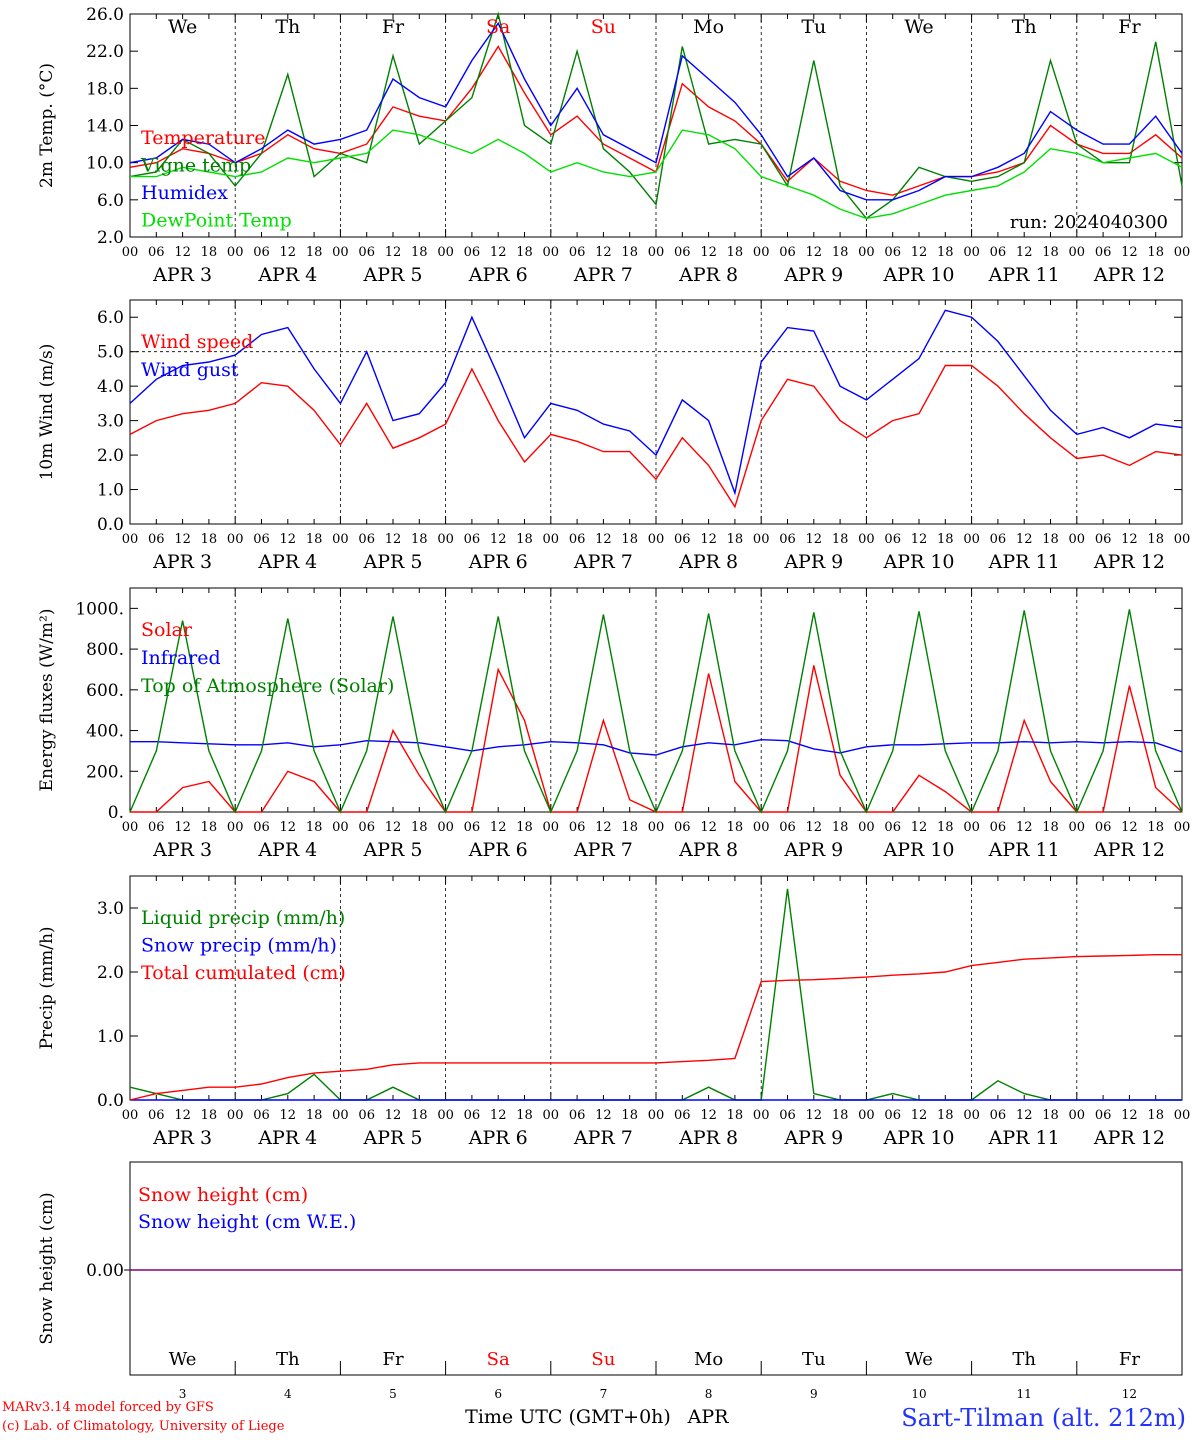 The image size is (1194, 1440). What do you see at coordinates (181, 658) in the screenshot?
I see `legend-entry: Infrared` at bounding box center [181, 658].